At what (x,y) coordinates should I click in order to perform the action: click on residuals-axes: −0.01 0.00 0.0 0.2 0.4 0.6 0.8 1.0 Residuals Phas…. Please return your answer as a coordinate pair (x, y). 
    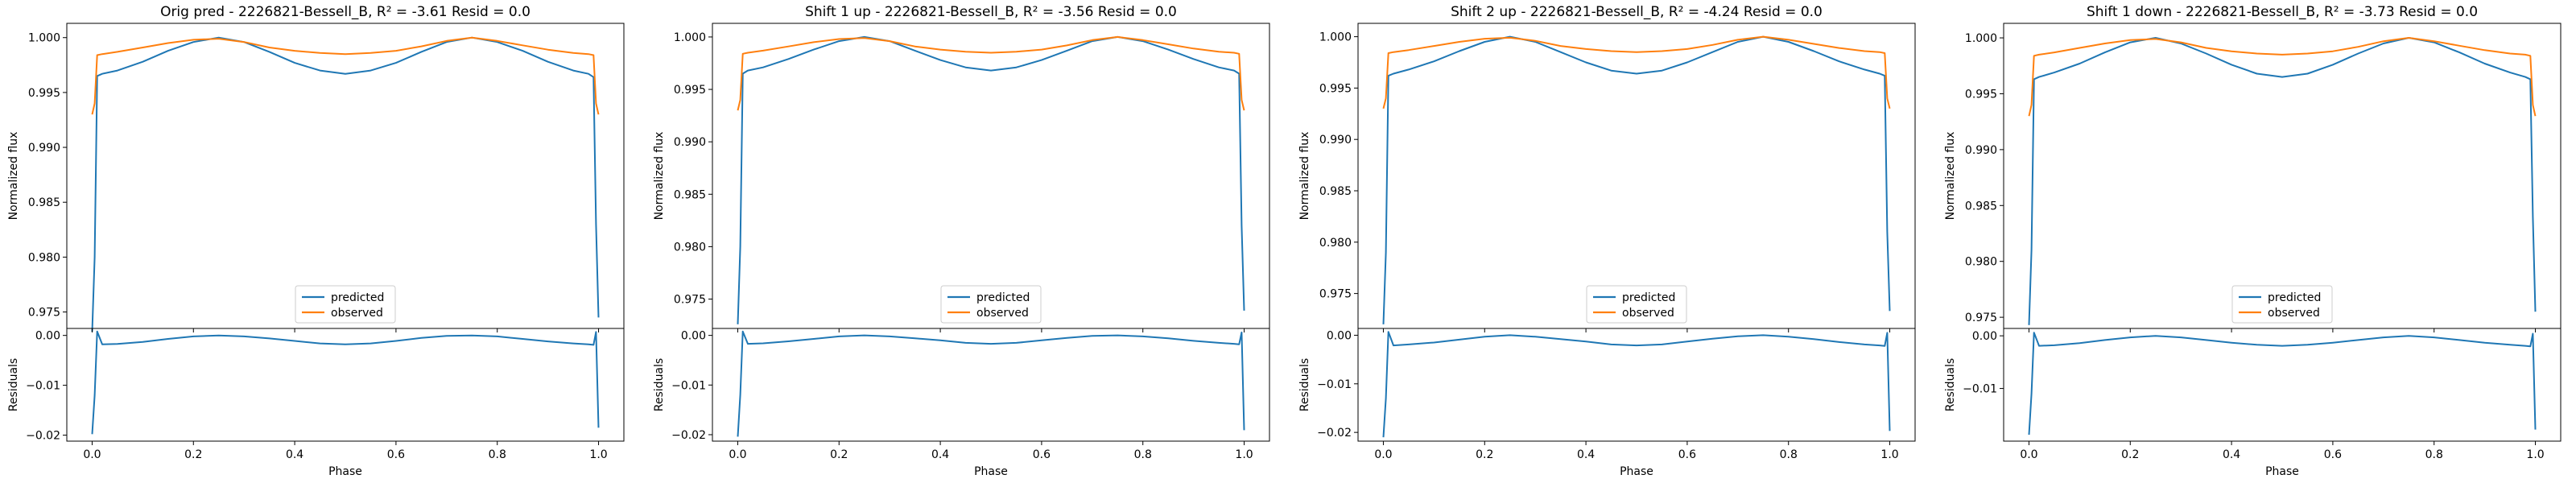
    Looking at the image, I should click on (2253, 403).